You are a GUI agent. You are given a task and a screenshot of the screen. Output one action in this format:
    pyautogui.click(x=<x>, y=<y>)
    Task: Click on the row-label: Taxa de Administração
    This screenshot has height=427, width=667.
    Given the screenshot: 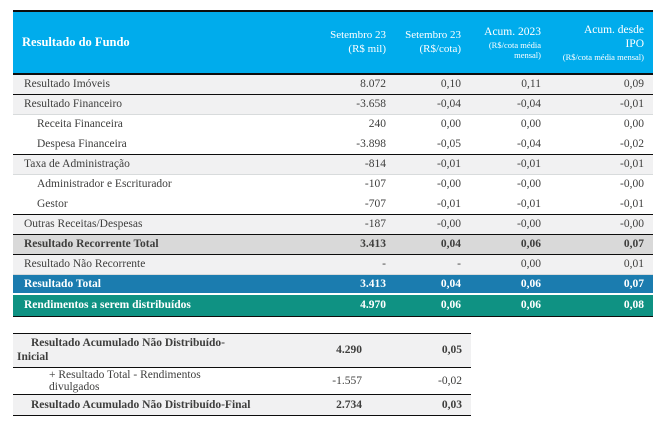 What is the action you would take?
    pyautogui.click(x=153, y=164)
    